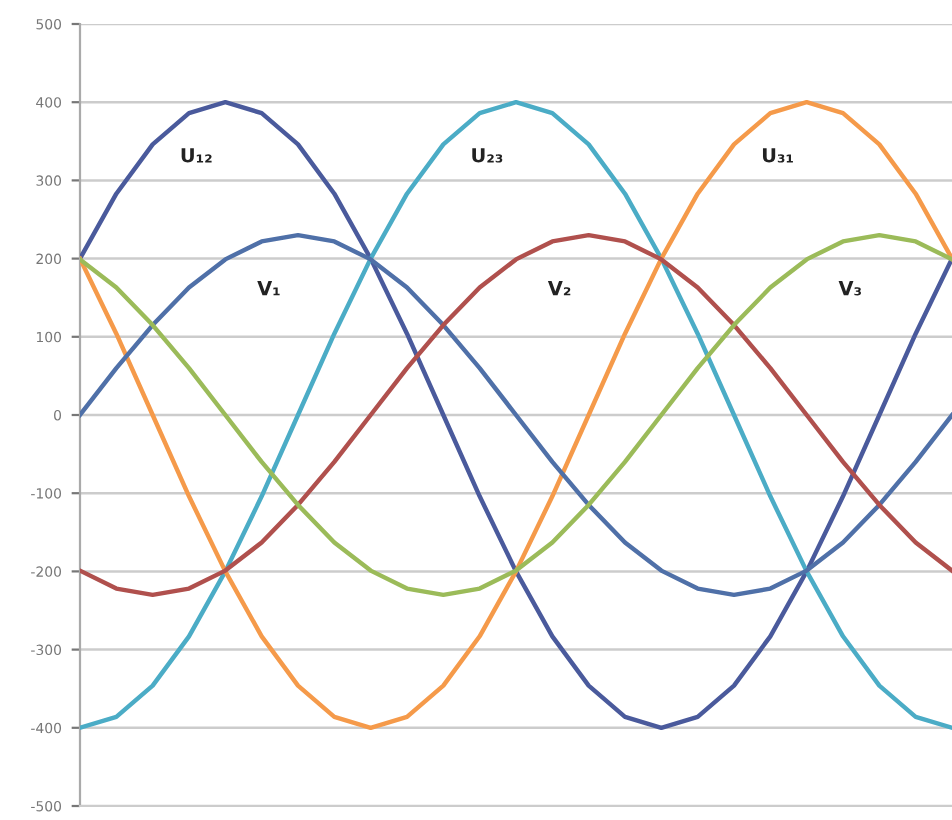 The image size is (952, 820). Describe the element at coordinates (849, 288) in the screenshot. I see `series-label: V₃` at that location.